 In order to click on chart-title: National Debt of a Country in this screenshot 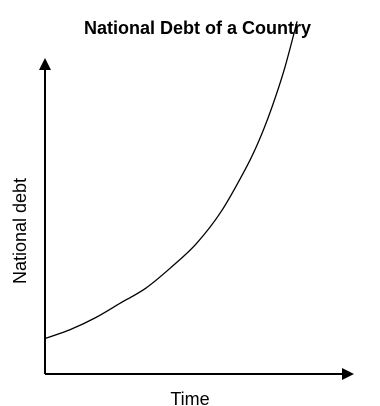, I will do `click(198, 28)`.